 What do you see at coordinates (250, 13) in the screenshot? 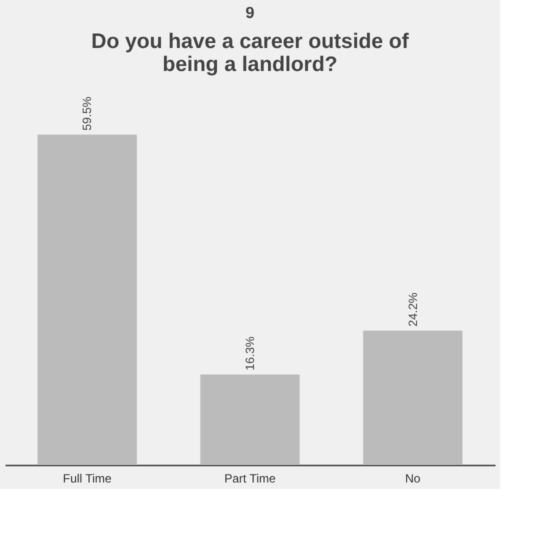
I see `chart-title: 9` at bounding box center [250, 13].